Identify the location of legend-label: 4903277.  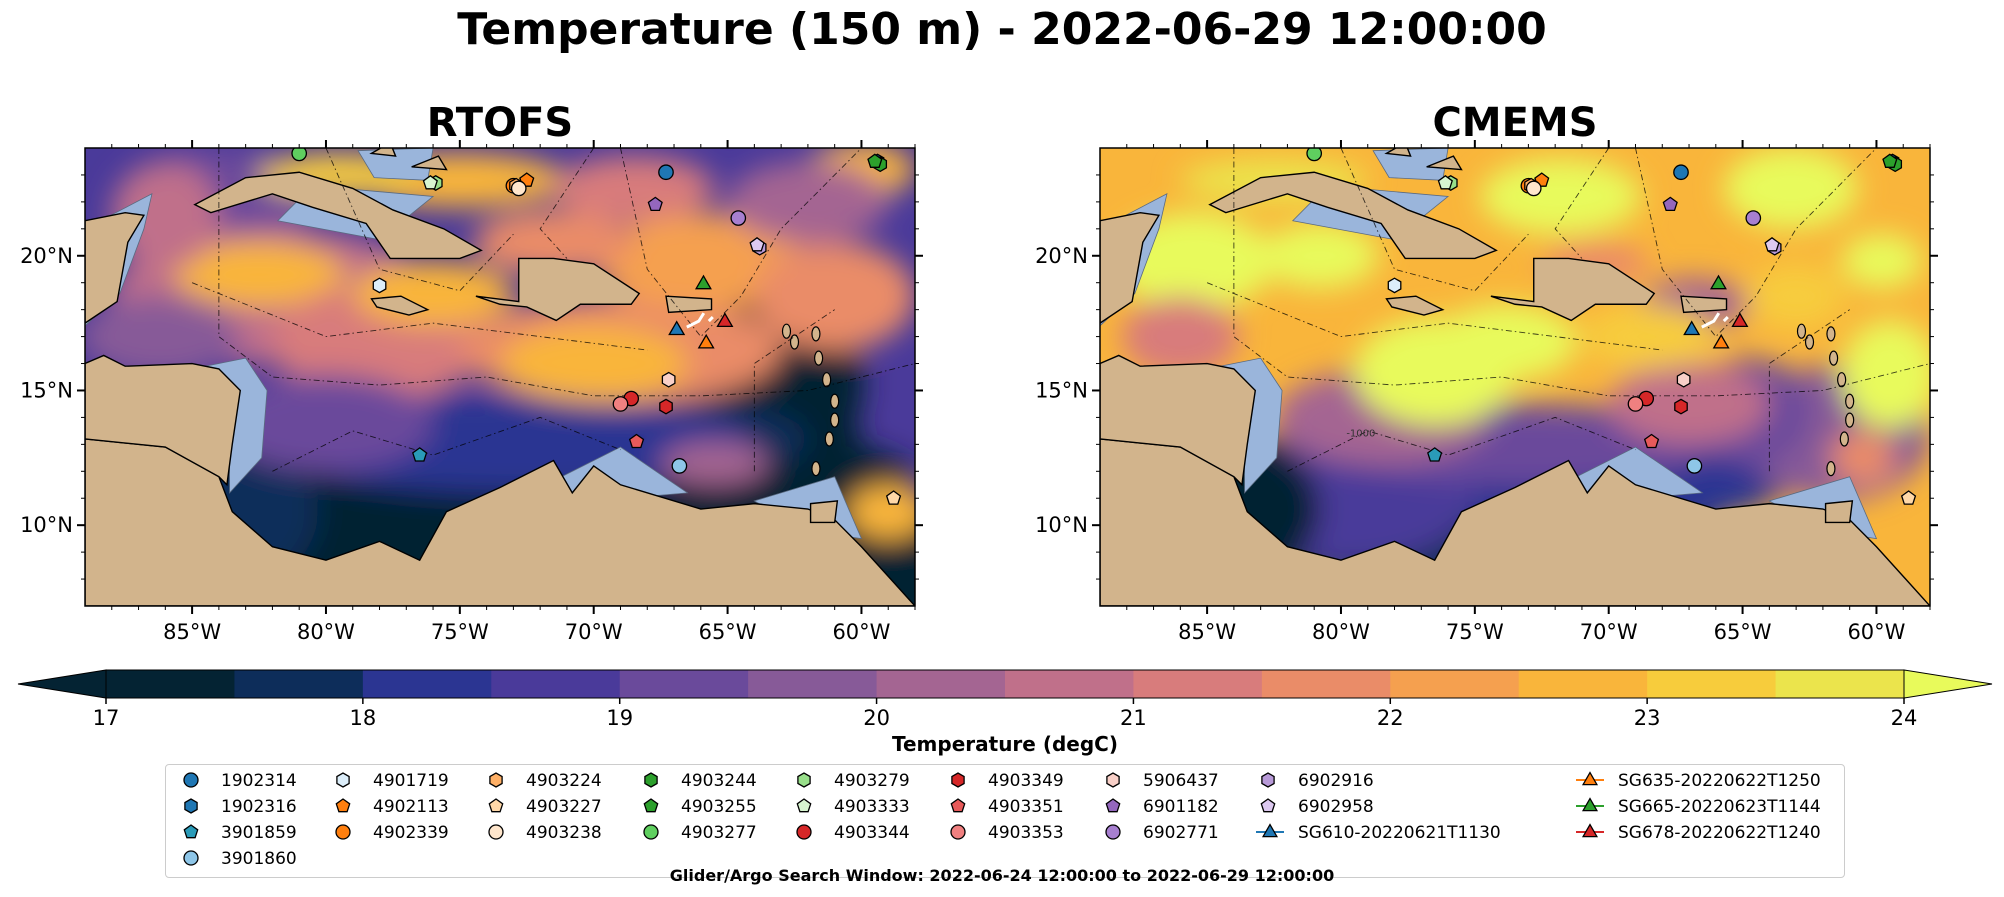
(719, 833).